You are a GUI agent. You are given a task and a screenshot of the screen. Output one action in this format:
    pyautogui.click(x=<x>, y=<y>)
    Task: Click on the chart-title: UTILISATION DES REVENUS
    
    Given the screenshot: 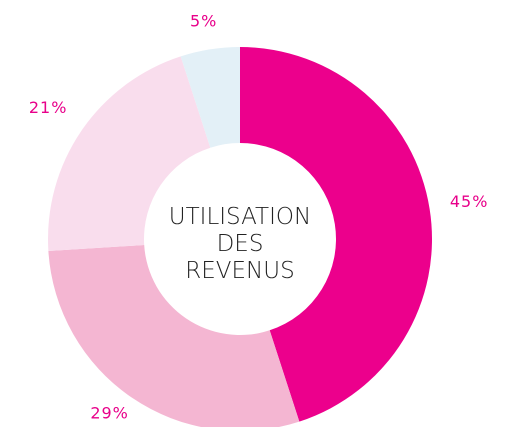 What is the action you would take?
    pyautogui.click(x=240, y=244)
    